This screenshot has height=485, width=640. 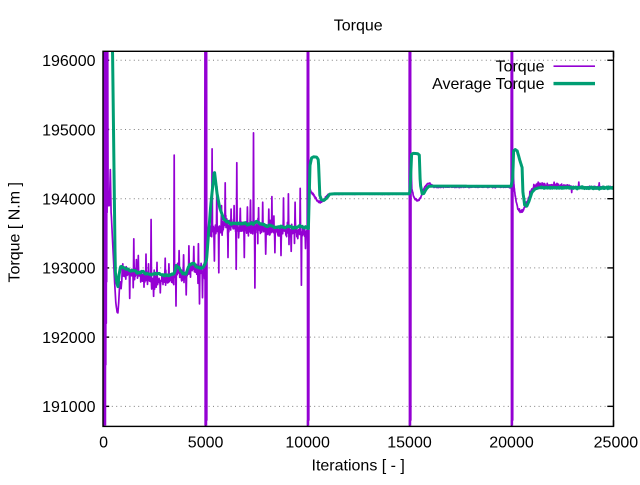 What do you see at coordinates (511, 443) in the screenshot?
I see `svg-text: 20000` at bounding box center [511, 443].